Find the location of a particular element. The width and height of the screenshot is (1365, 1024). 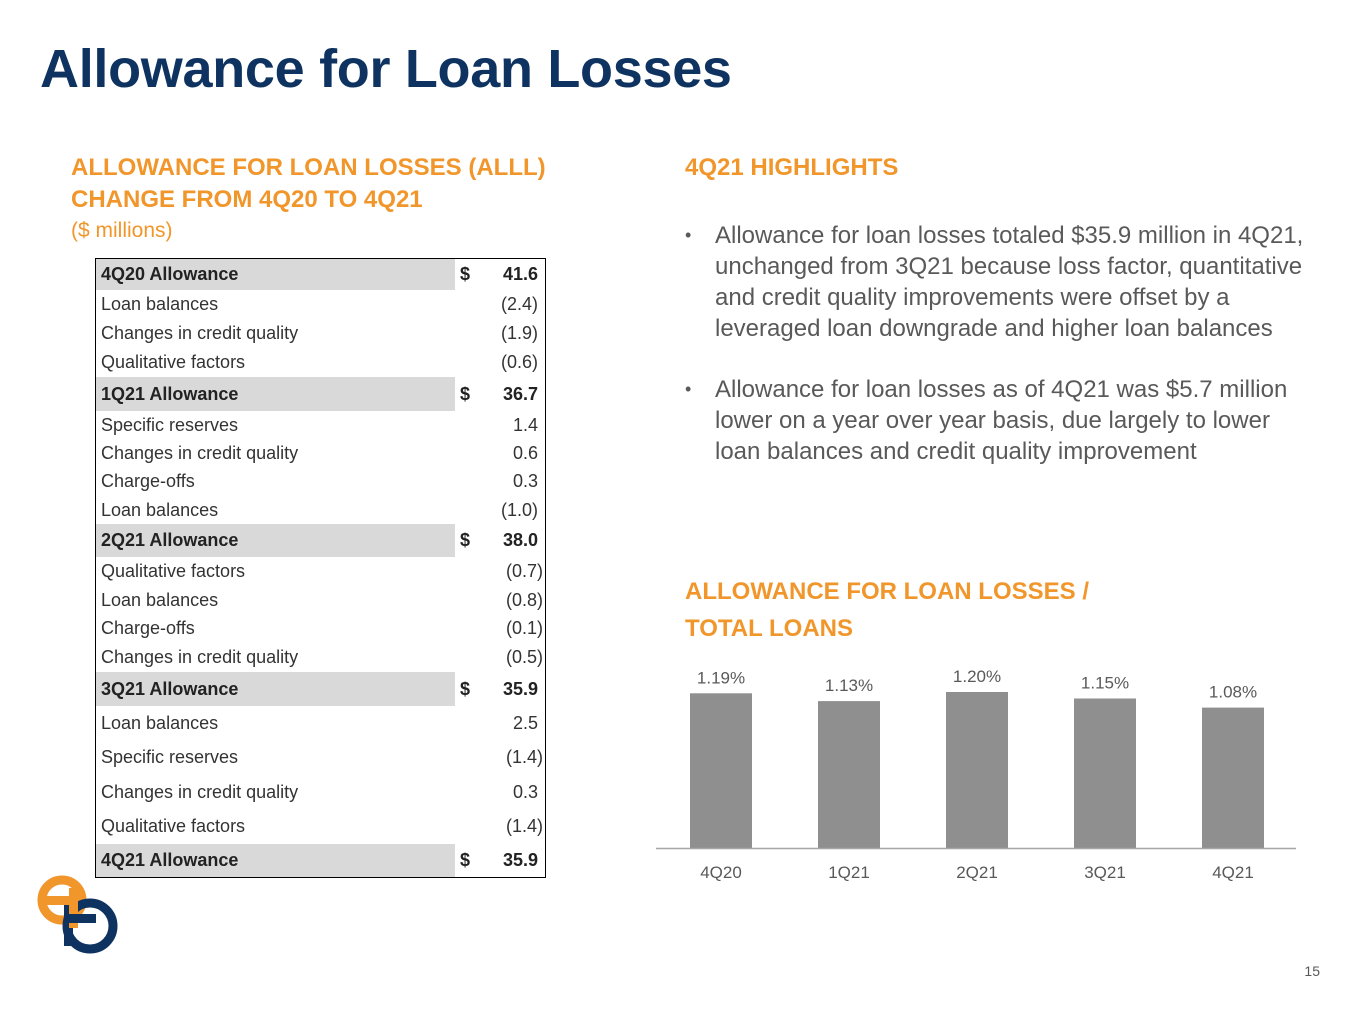

row-value: (0.7) is located at coordinates (524, 571).